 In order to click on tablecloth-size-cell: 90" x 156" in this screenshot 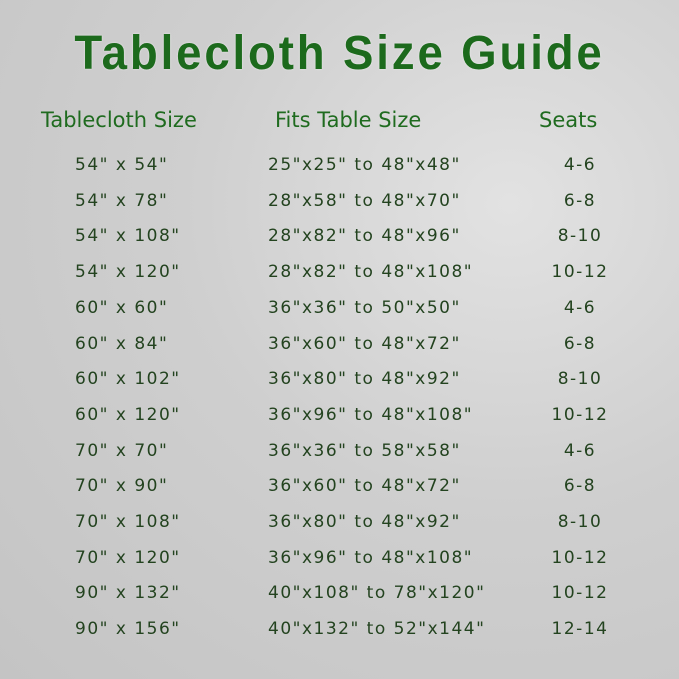, I will do `click(128, 629)`.